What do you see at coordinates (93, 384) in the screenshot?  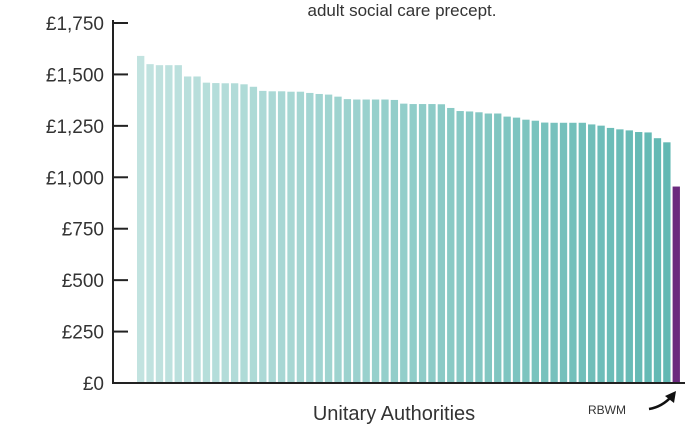 I see `y-tick-label: £0` at bounding box center [93, 384].